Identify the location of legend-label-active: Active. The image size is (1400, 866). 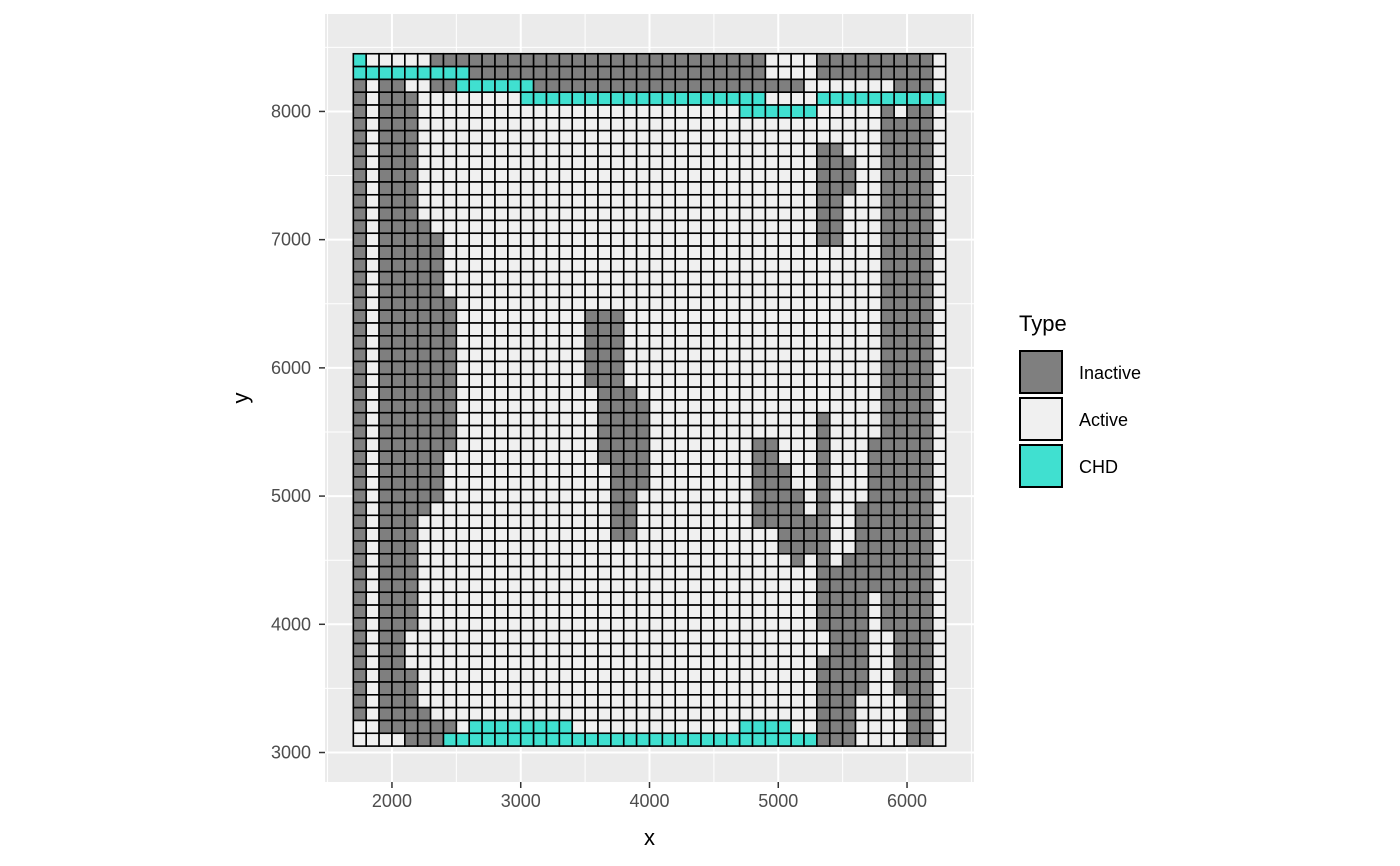
(1103, 420).